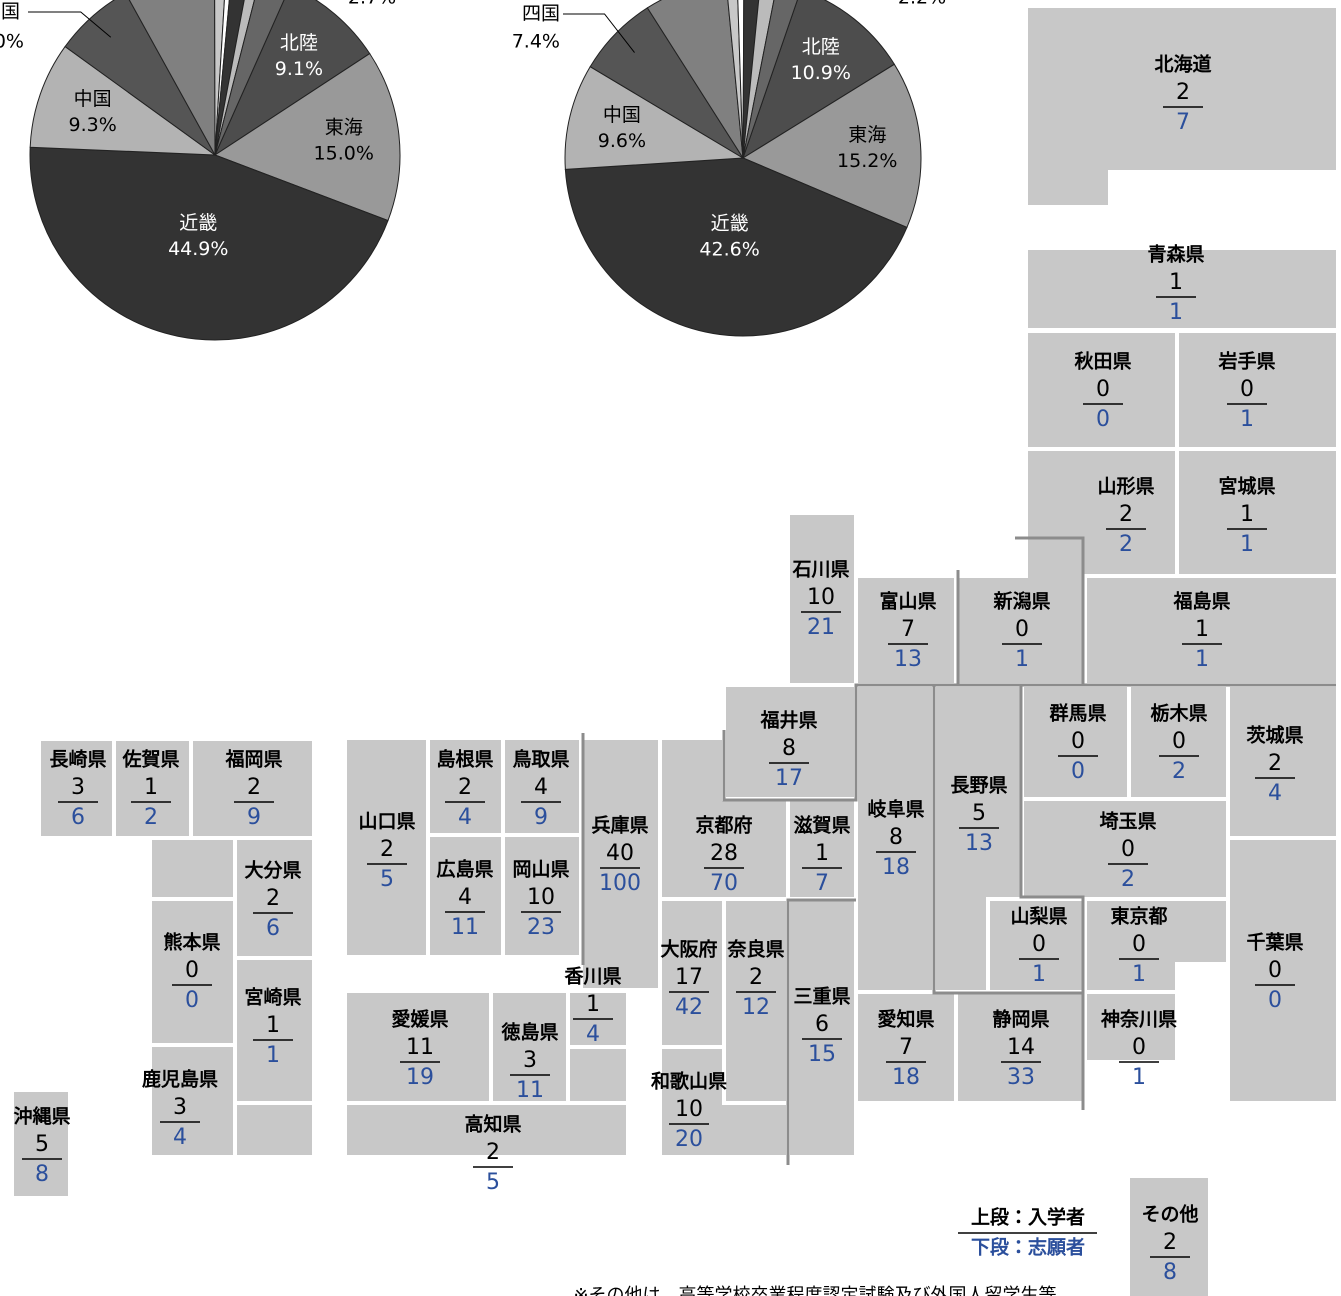 The image size is (1341, 1296). Describe the element at coordinates (593, 1034) in the screenshot. I see `applicant-count: 4` at that location.